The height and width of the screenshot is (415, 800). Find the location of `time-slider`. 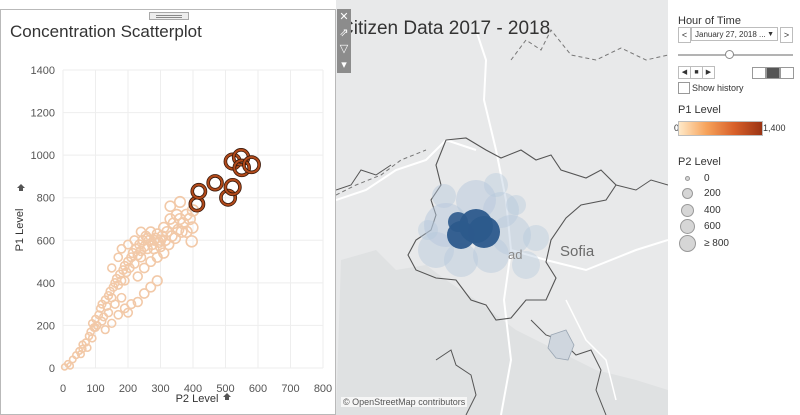

time-slider is located at coordinates (735, 54).